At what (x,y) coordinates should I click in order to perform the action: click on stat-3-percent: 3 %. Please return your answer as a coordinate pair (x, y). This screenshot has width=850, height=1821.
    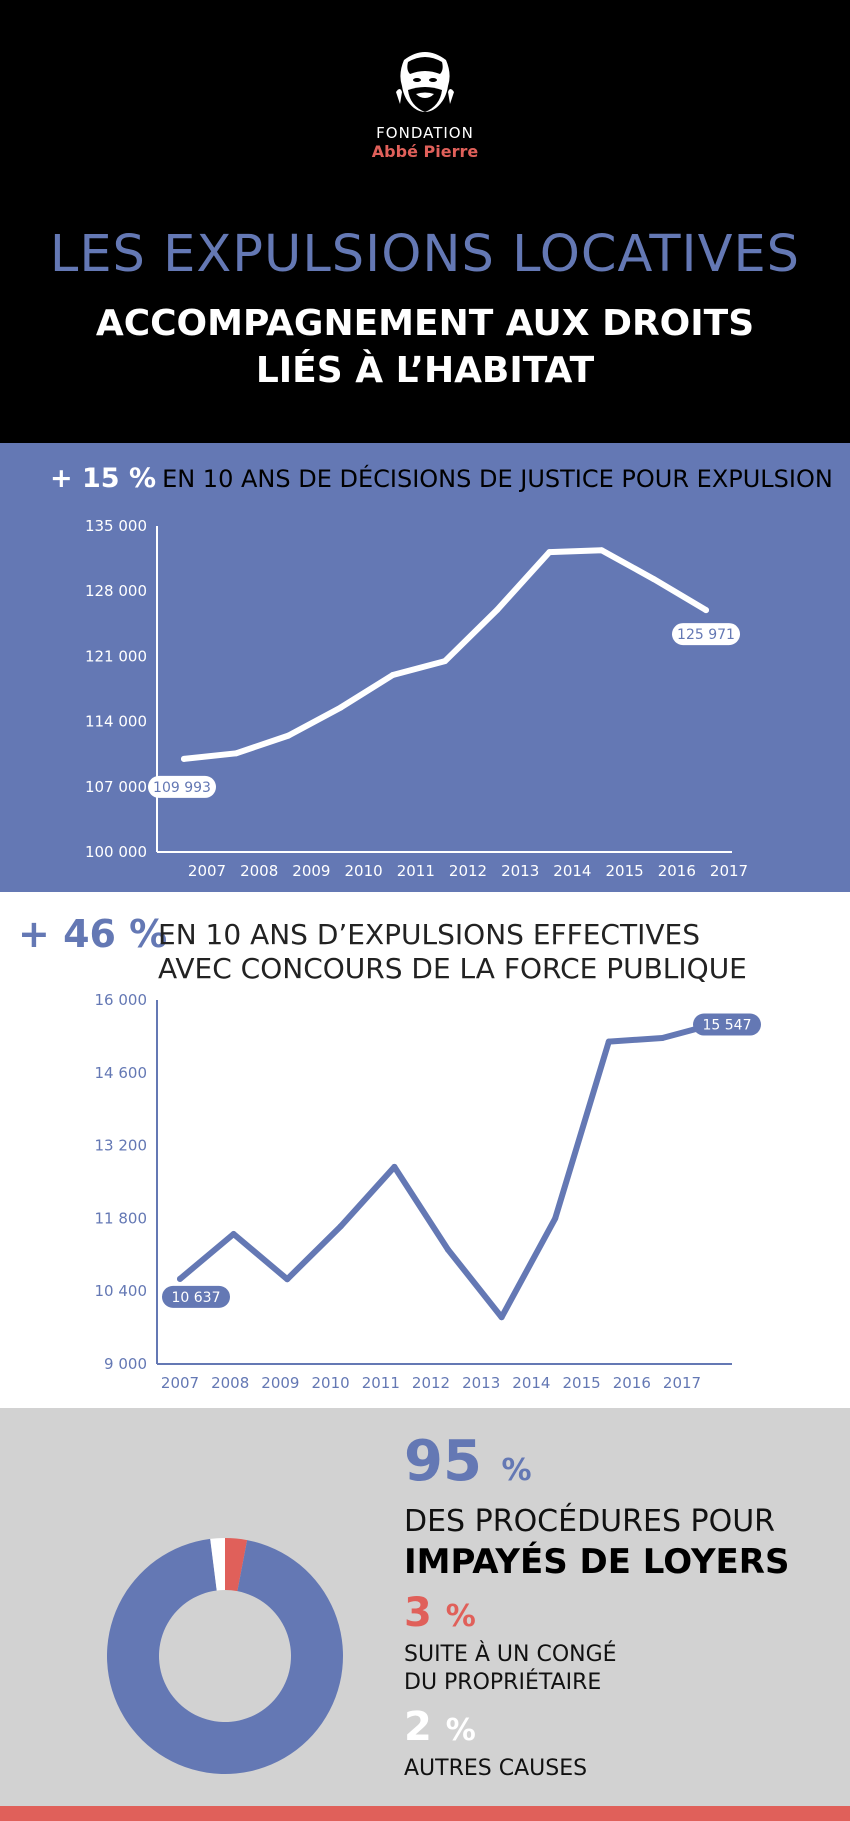
    Looking at the image, I should click on (624, 1615).